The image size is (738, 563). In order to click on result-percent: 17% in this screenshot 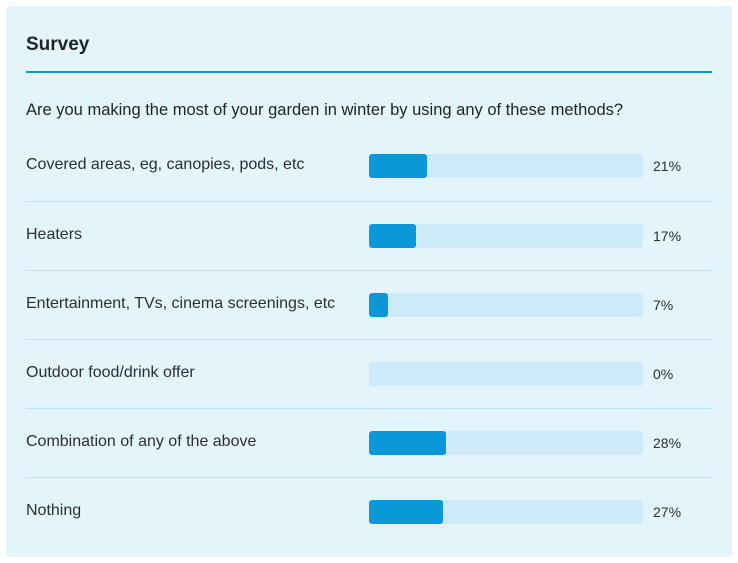, I will do `click(667, 236)`.